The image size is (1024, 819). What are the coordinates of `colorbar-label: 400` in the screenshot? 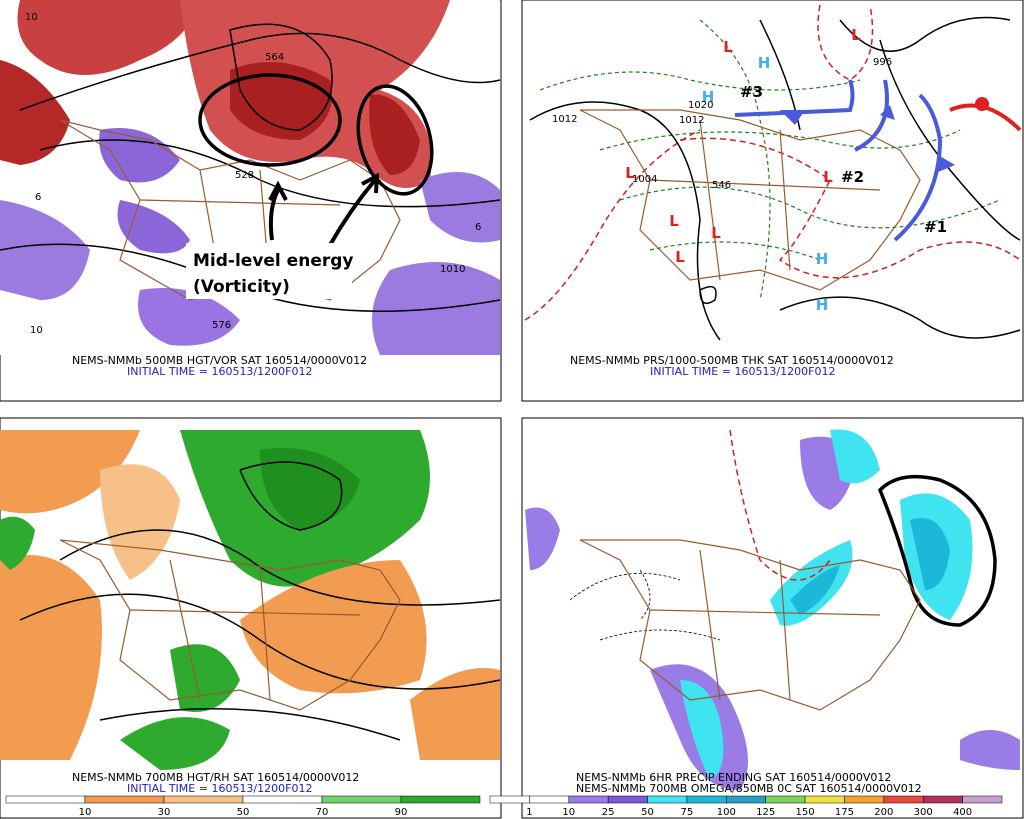 It's located at (962, 812).